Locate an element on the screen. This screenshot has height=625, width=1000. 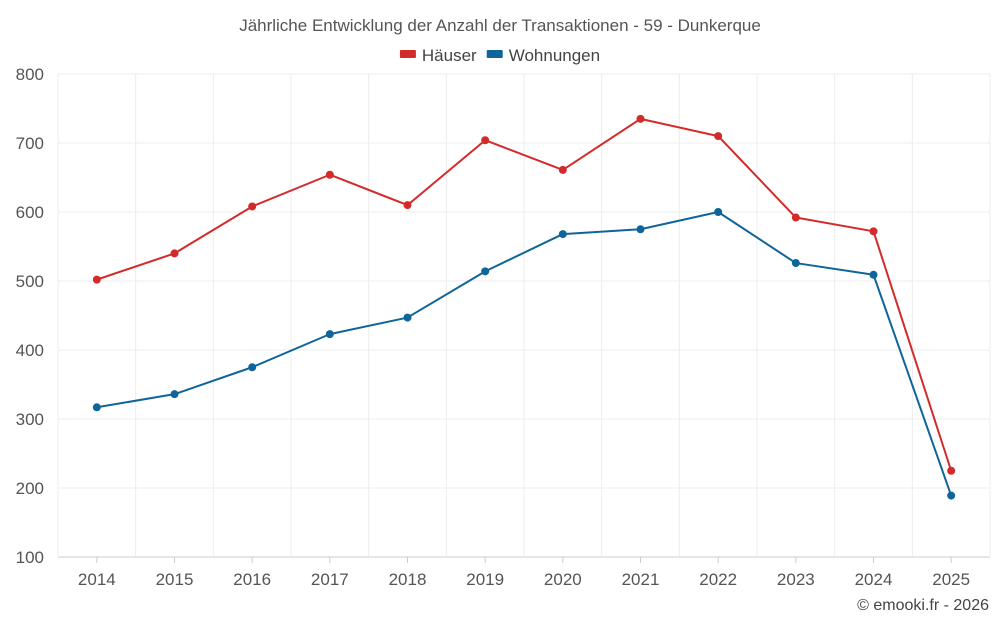
credit-text: © emooki.fr - 2026 is located at coordinates (923, 605).